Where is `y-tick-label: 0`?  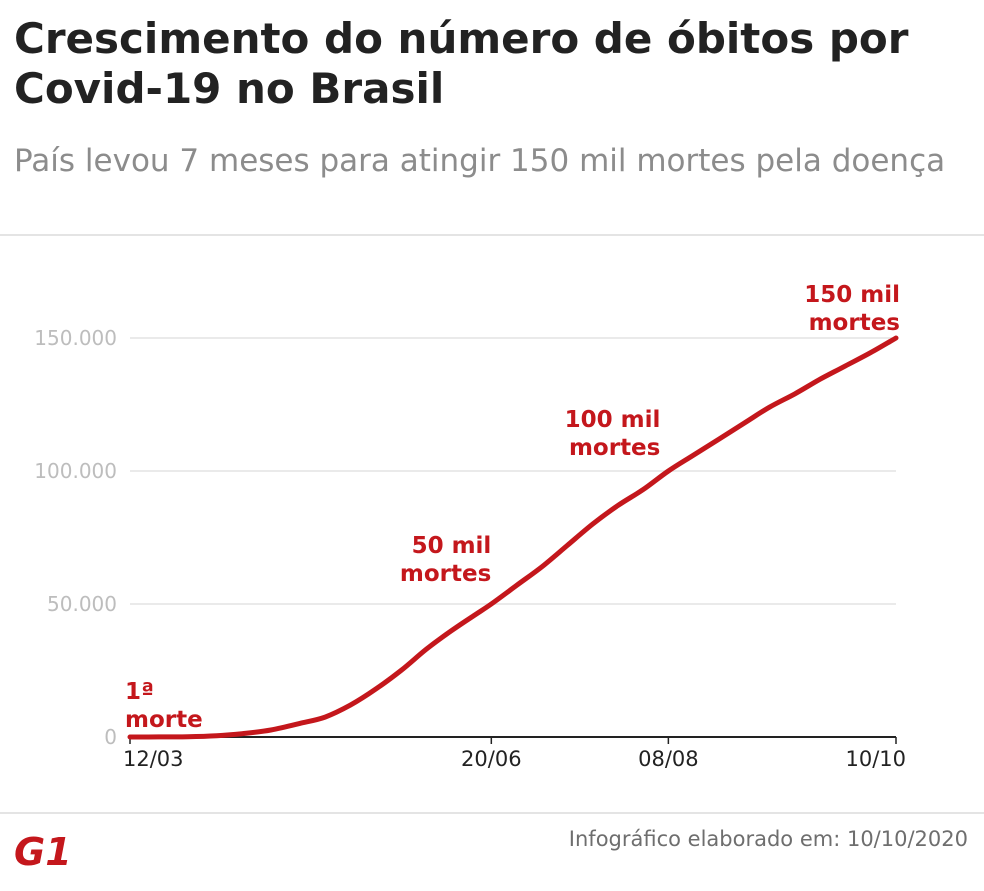 y-tick-label: 0 is located at coordinates (110, 737).